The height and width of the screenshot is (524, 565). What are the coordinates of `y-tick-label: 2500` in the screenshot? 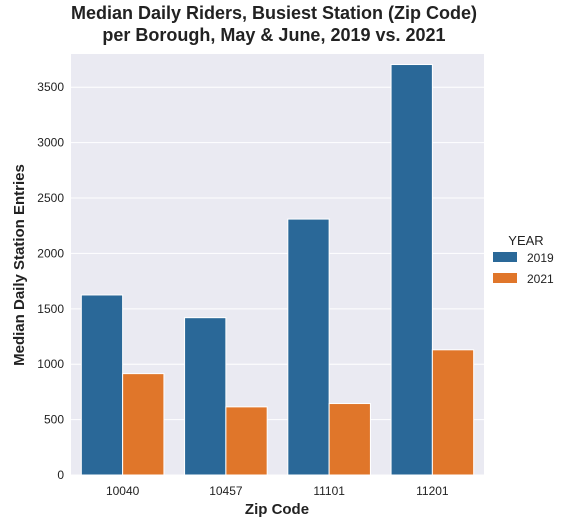 It's located at (50, 198).